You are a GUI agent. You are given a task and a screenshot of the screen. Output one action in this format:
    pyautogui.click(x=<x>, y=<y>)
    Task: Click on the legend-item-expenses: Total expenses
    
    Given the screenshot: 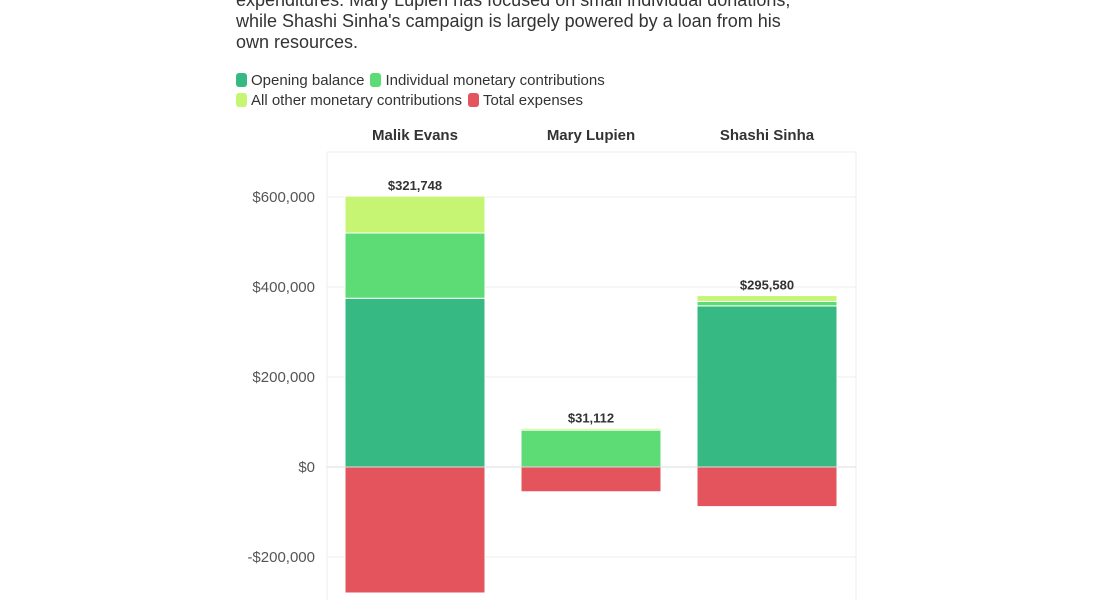 What is the action you would take?
    pyautogui.click(x=525, y=100)
    